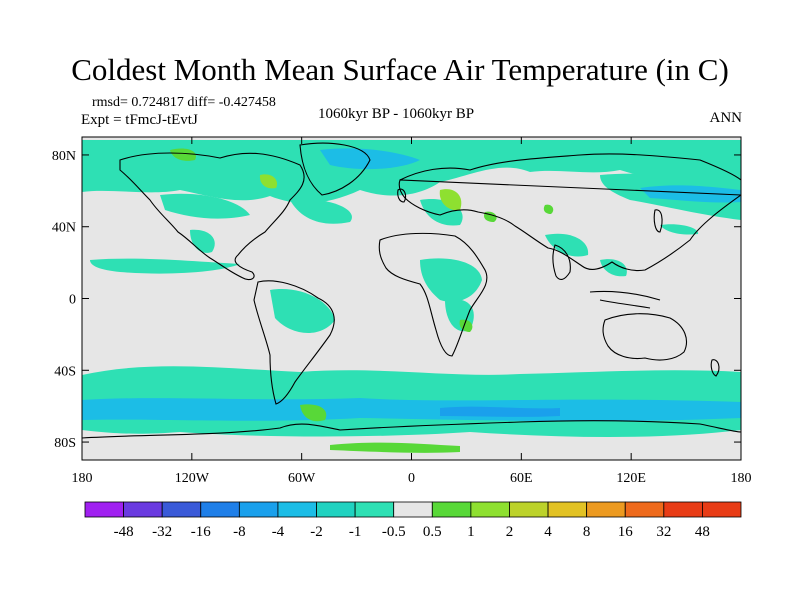 This screenshot has width=800, height=600. What do you see at coordinates (302, 478) in the screenshot?
I see `lon-tick-label: 60W` at bounding box center [302, 478].